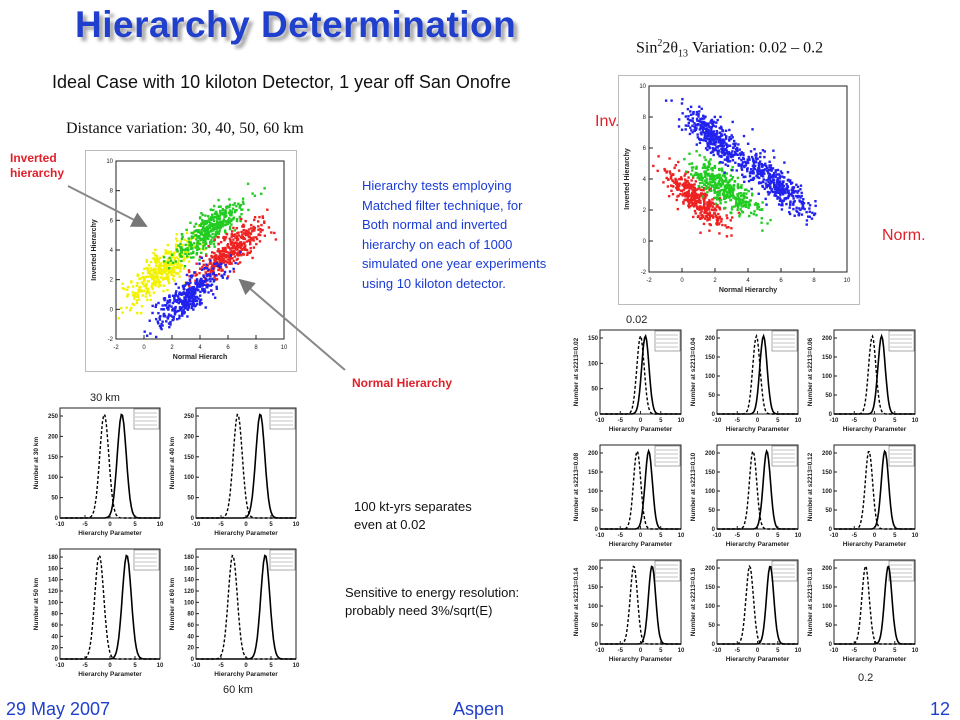  What do you see at coordinates (189, 417) in the screenshot?
I see `y-tick-label: 250` at bounding box center [189, 417].